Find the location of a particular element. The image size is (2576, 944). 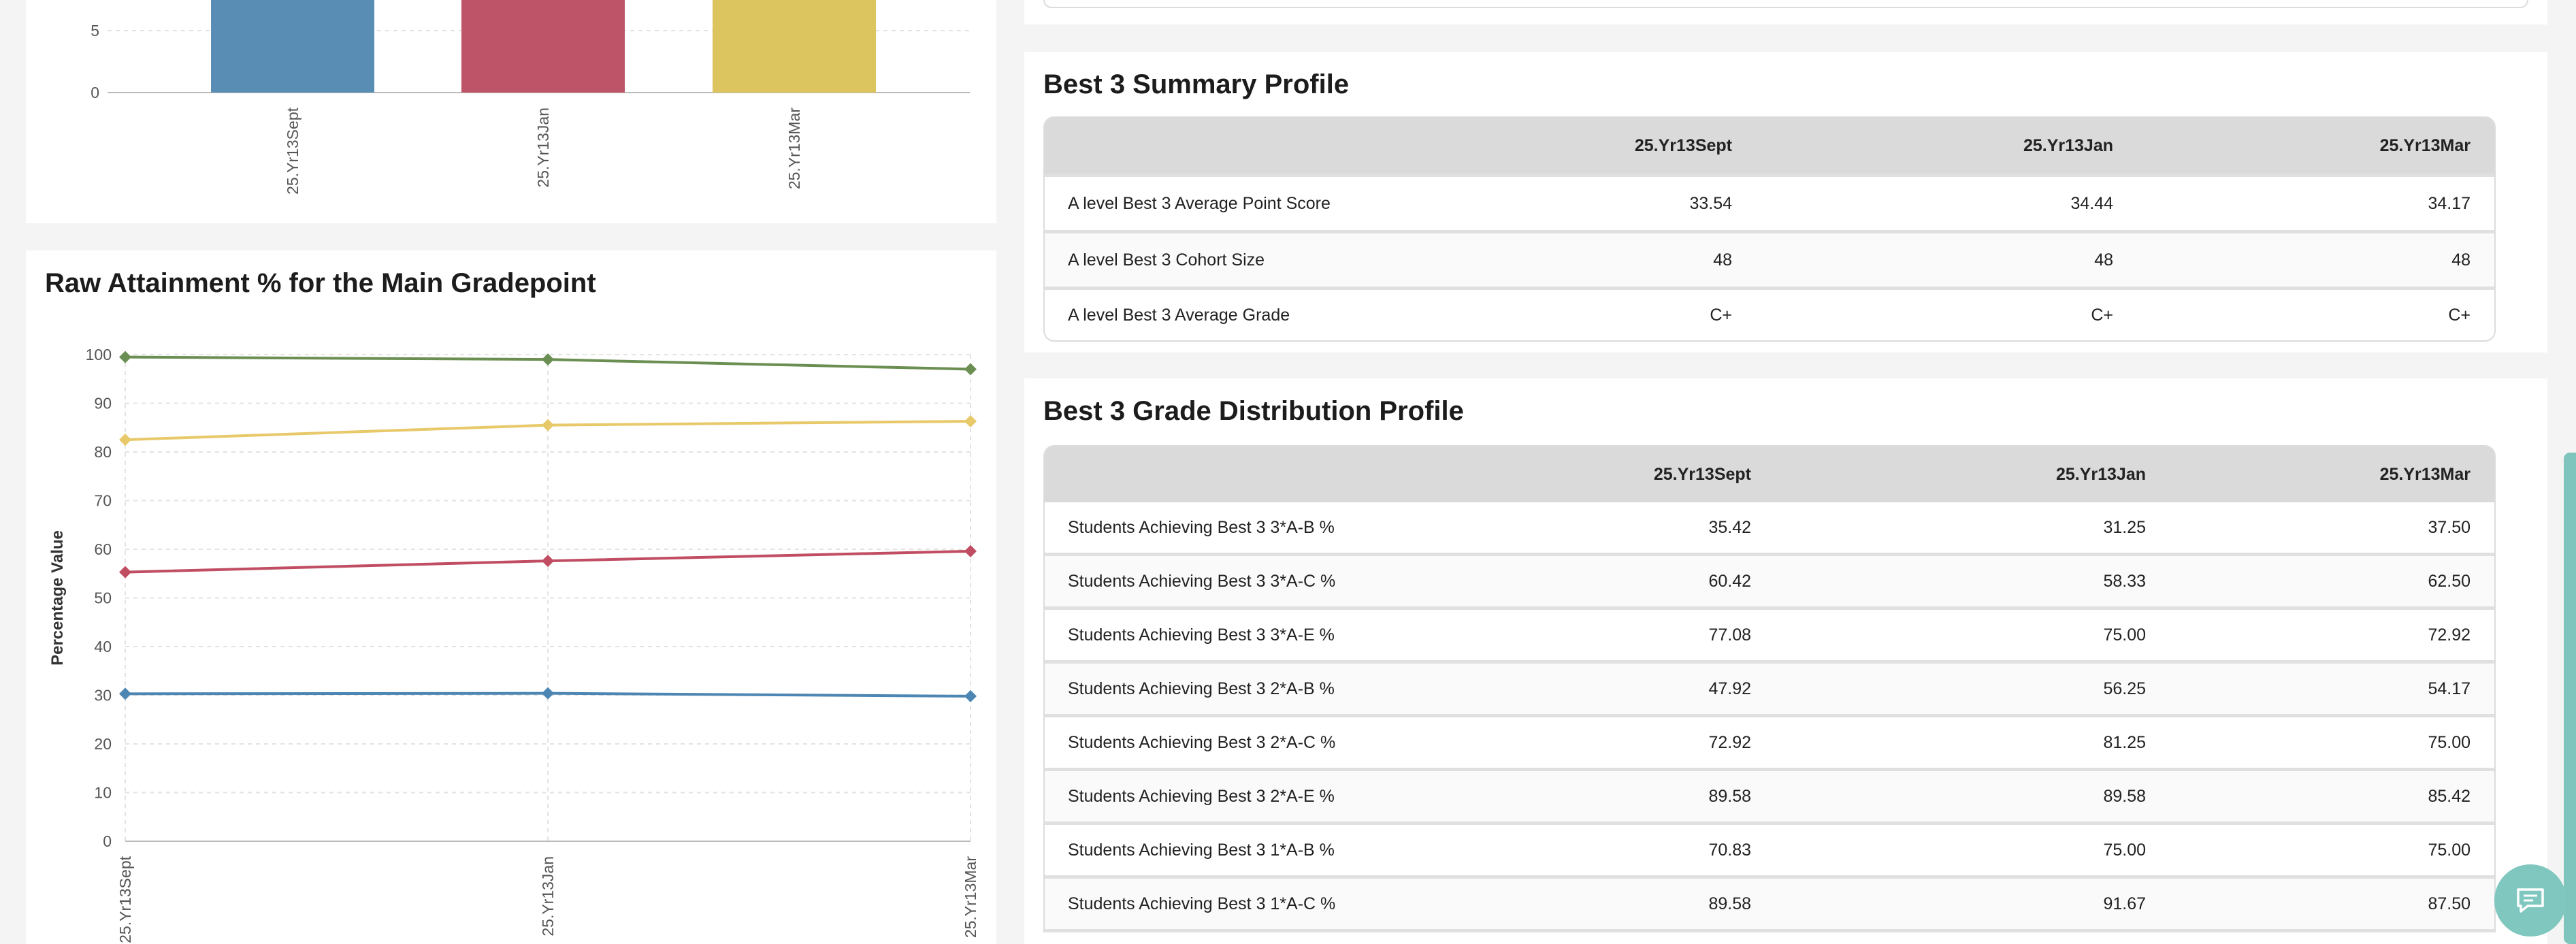

y-tick-label: 10 is located at coordinates (103, 793).